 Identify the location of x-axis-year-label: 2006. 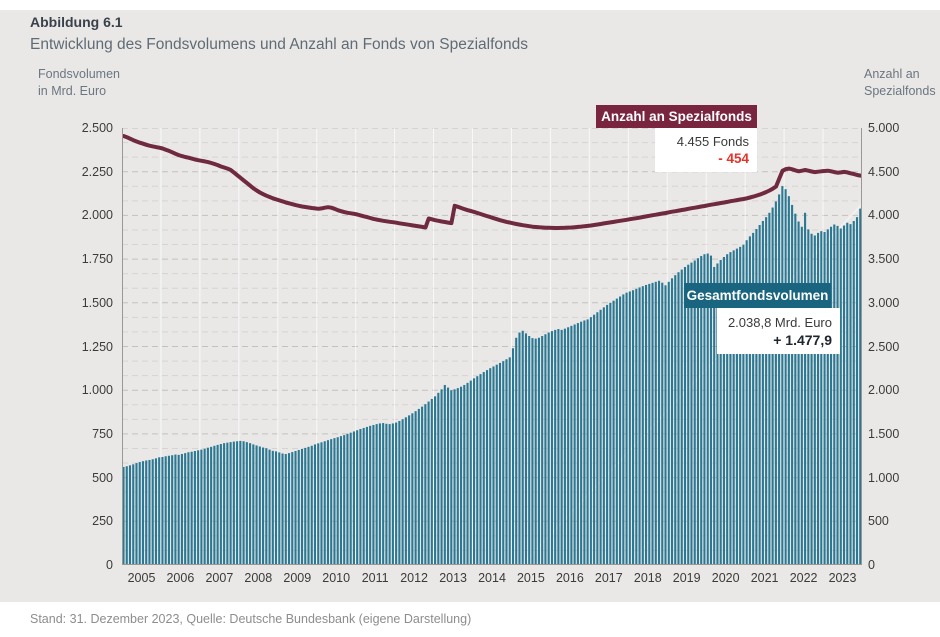
(180, 578).